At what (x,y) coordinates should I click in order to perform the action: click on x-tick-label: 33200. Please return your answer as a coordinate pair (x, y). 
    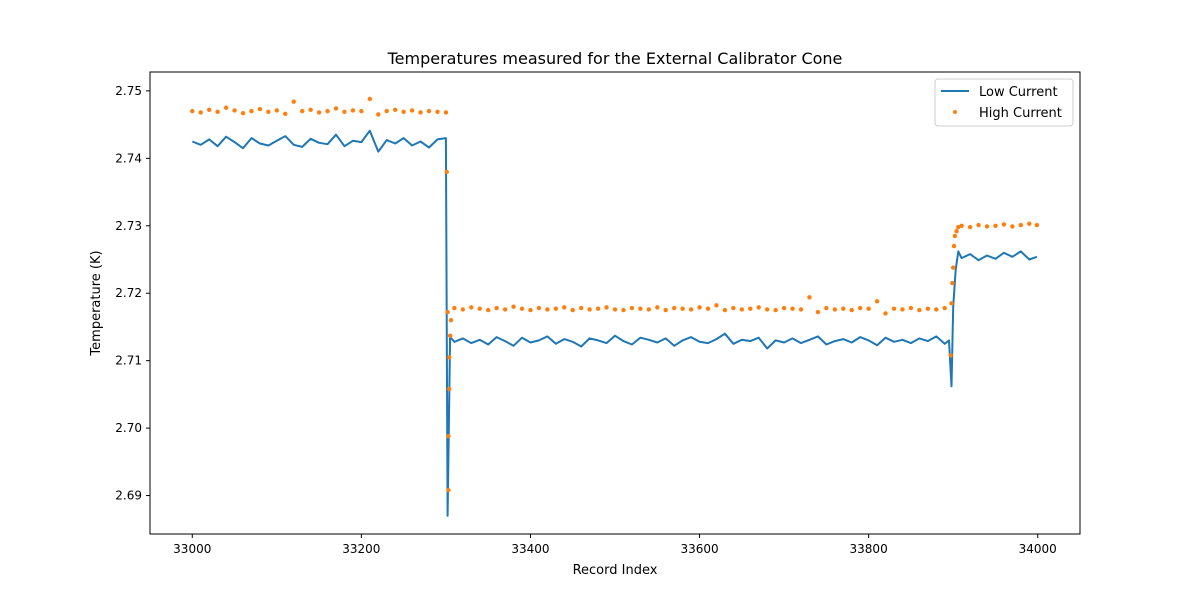
    Looking at the image, I should click on (361, 549).